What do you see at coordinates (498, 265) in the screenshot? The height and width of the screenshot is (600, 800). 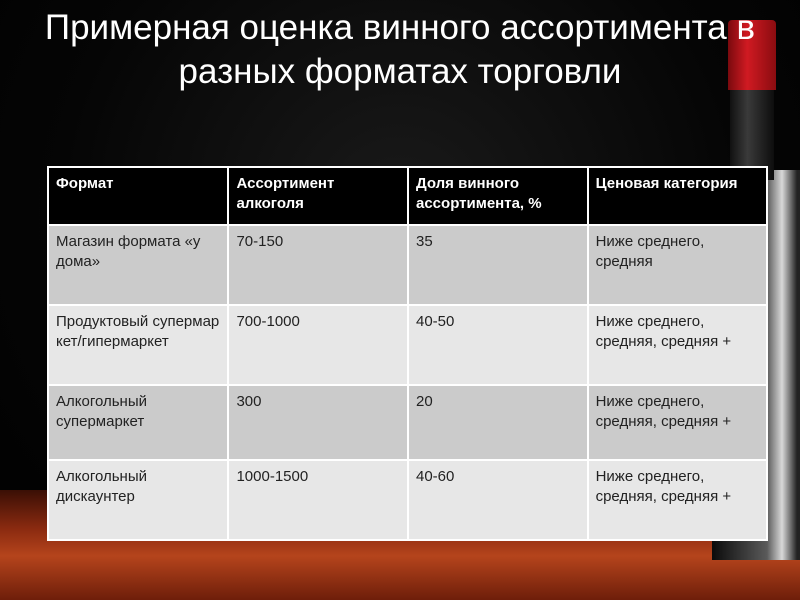 I see `cell-wine-share: 35` at bounding box center [498, 265].